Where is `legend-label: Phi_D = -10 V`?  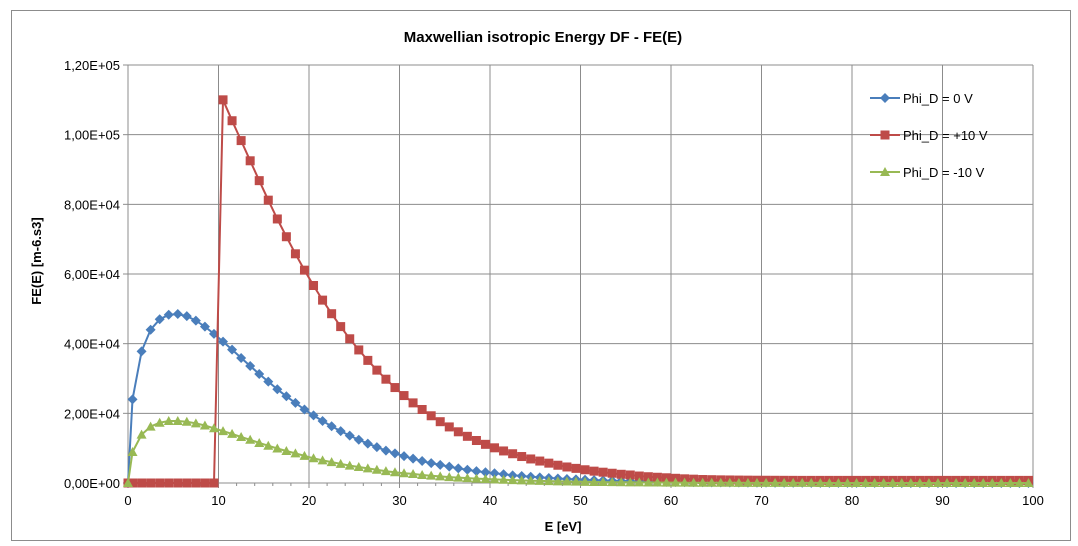 legend-label: Phi_D = -10 V is located at coordinates (944, 172).